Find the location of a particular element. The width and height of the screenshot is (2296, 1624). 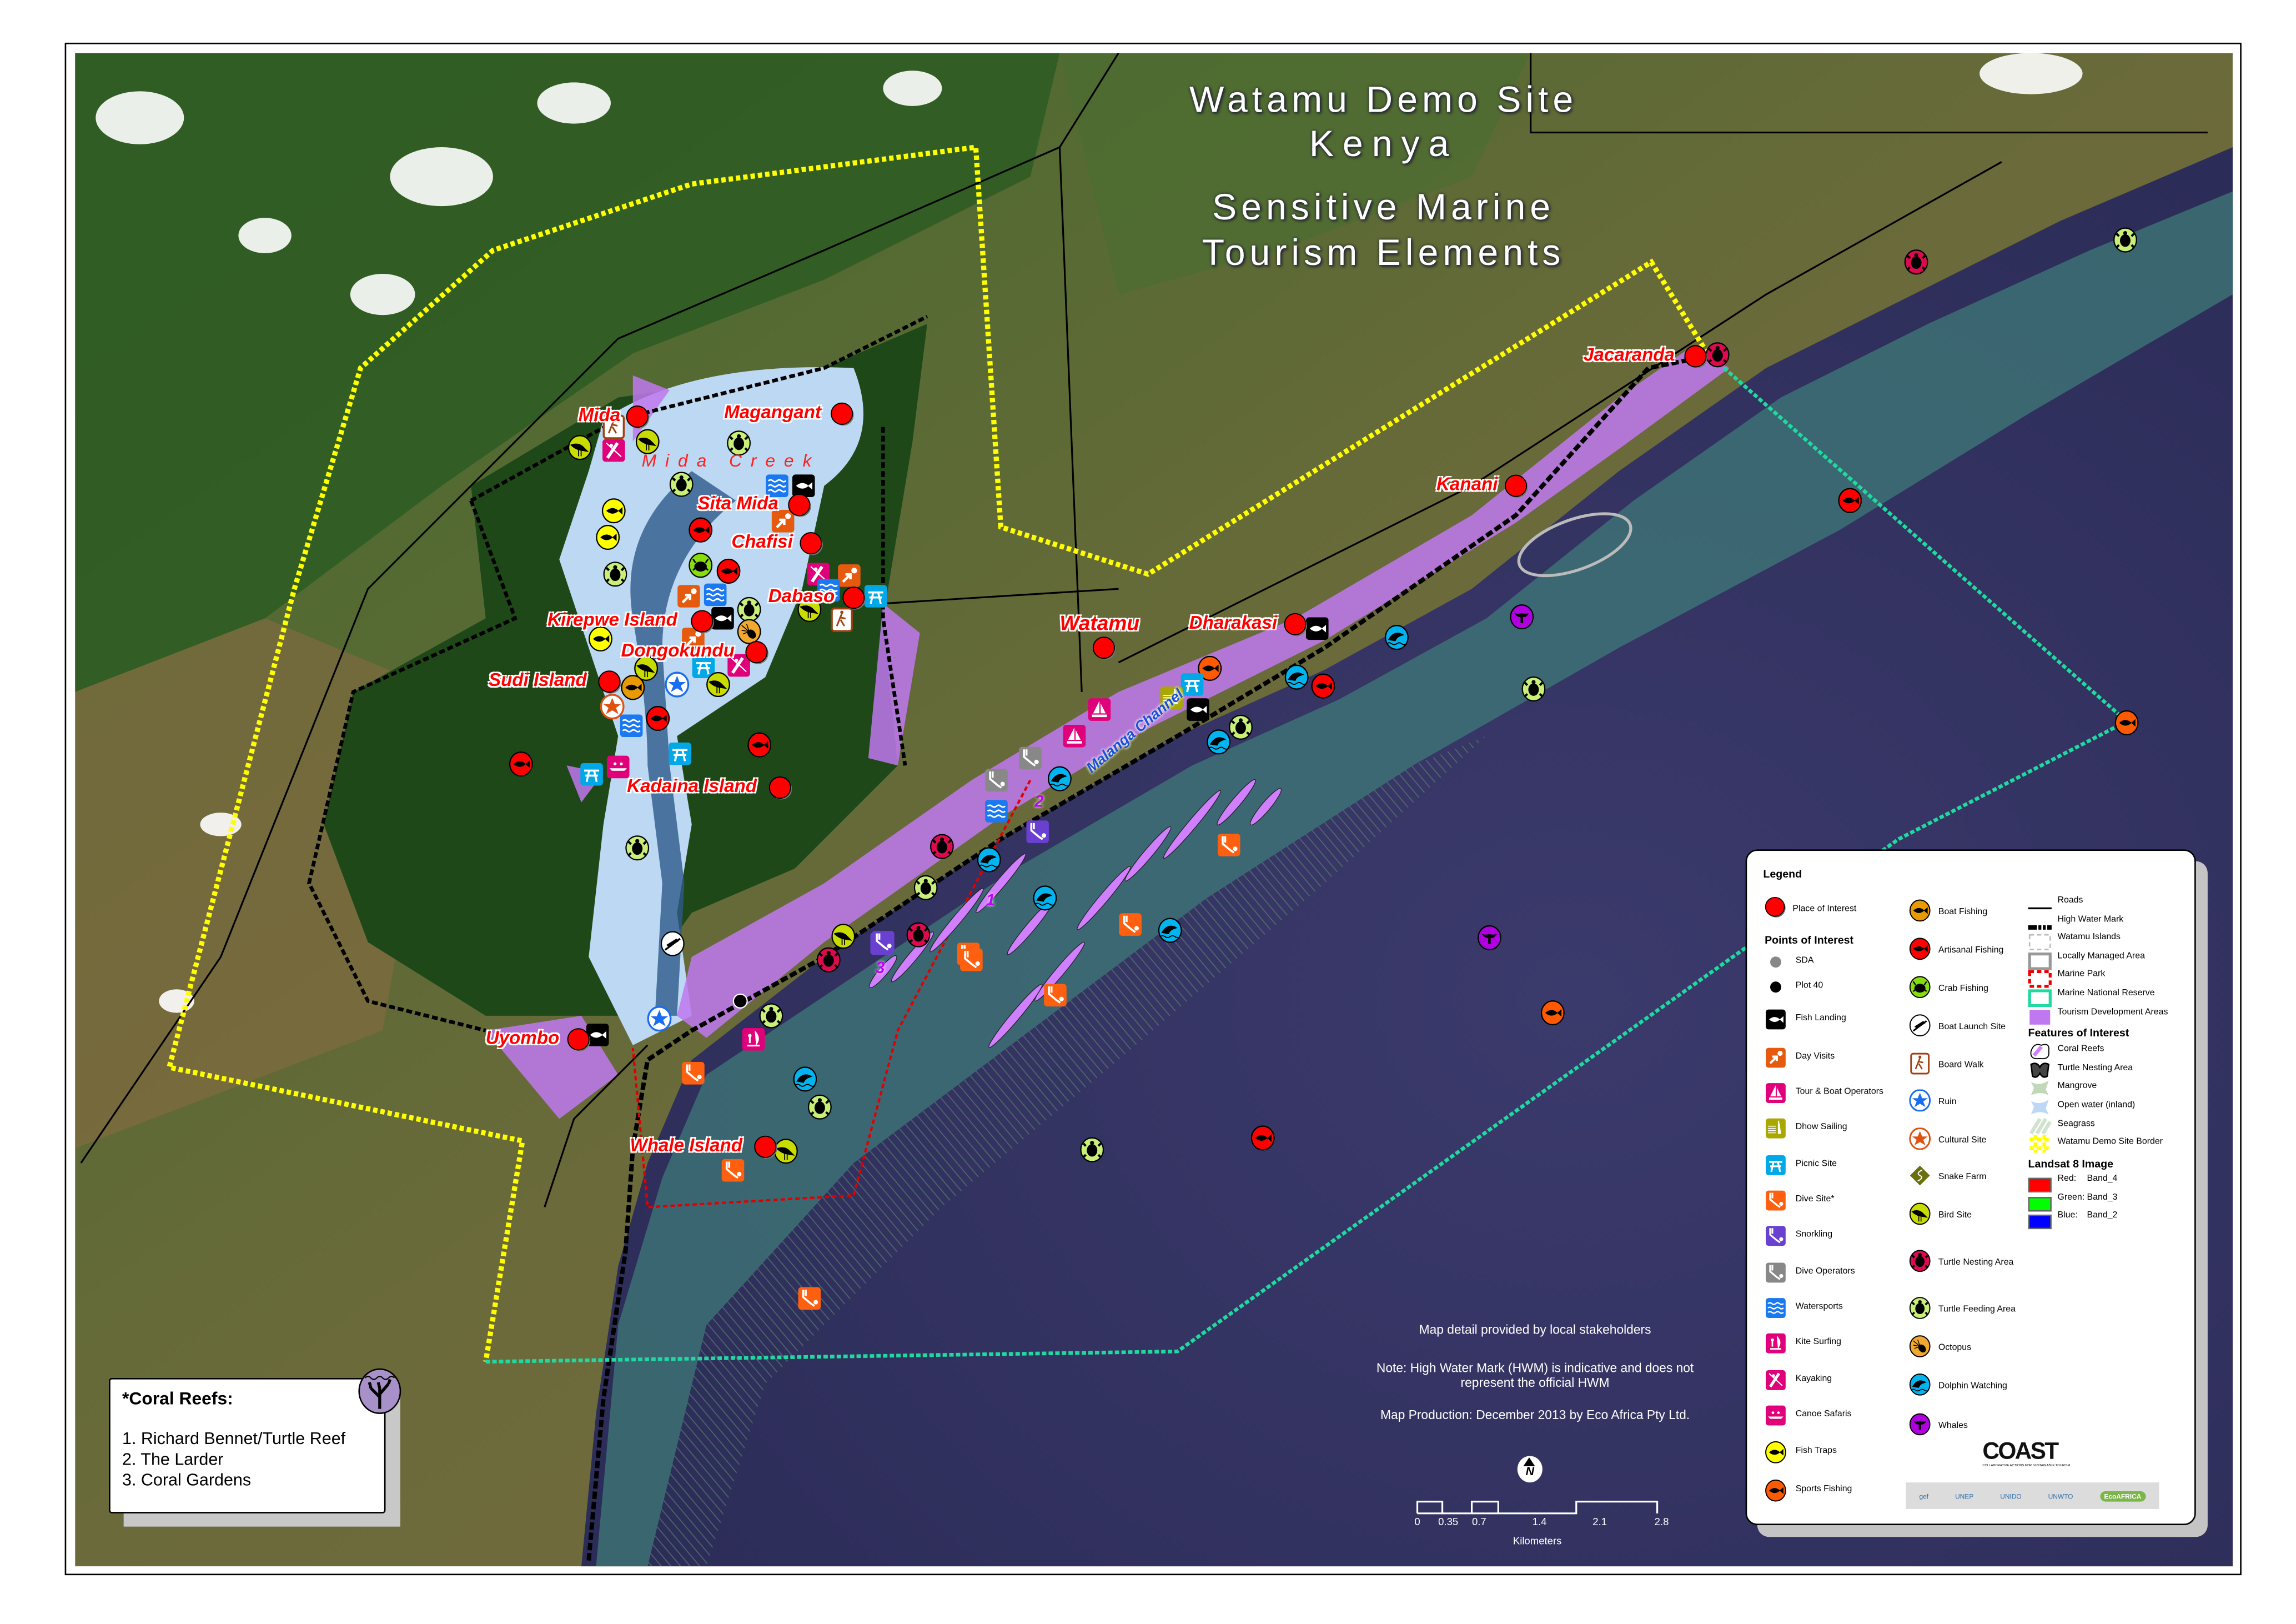

map-title-line2: Kenya is located at coordinates (1383, 144).